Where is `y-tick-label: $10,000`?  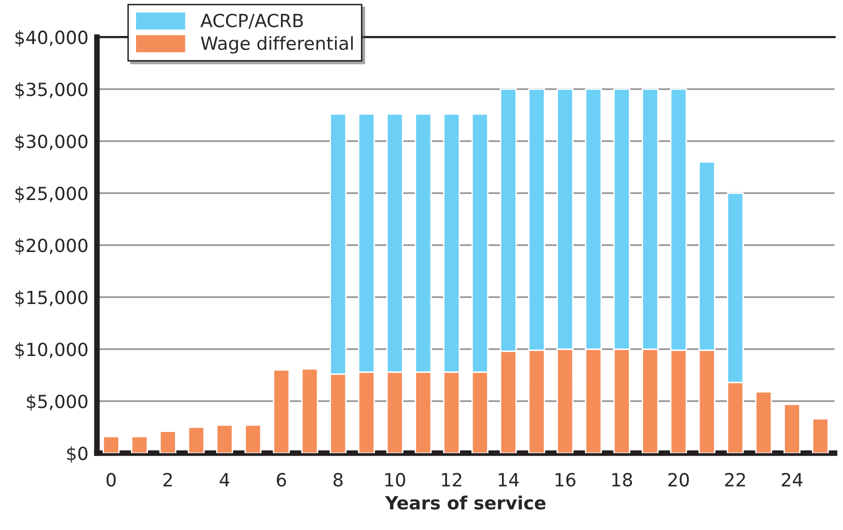
y-tick-label: $10,000 is located at coordinates (51, 350).